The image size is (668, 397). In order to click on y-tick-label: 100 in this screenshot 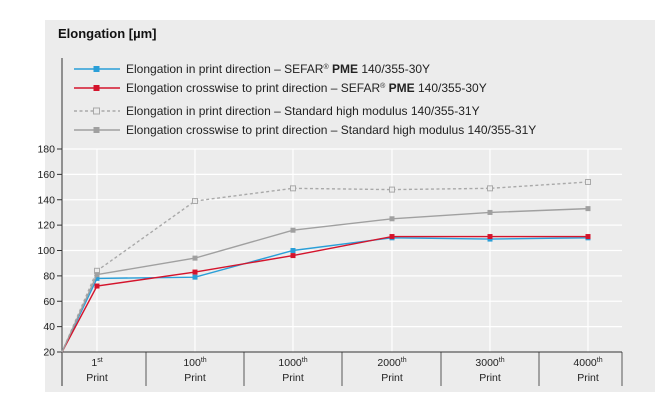, I will do `click(46, 251)`.